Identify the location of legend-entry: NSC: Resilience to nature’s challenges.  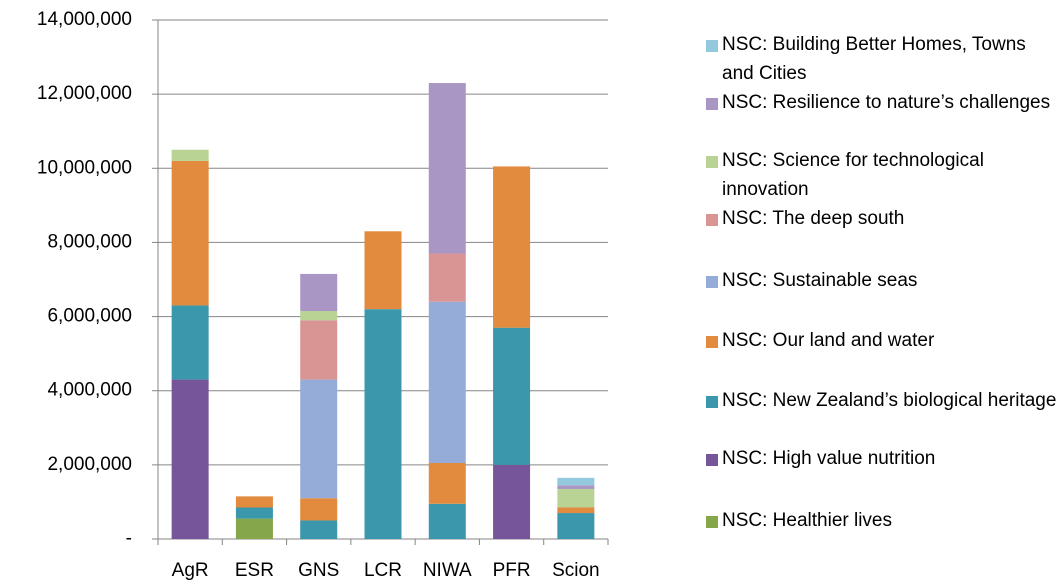
(880, 117).